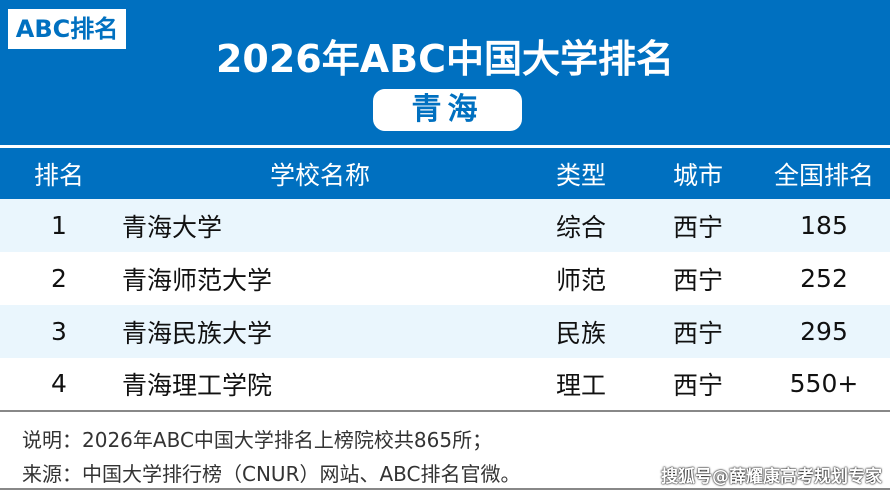 The width and height of the screenshot is (890, 492). I want to click on table-row: 3 青海民族大学 民族 西宁 295, so click(445, 331).